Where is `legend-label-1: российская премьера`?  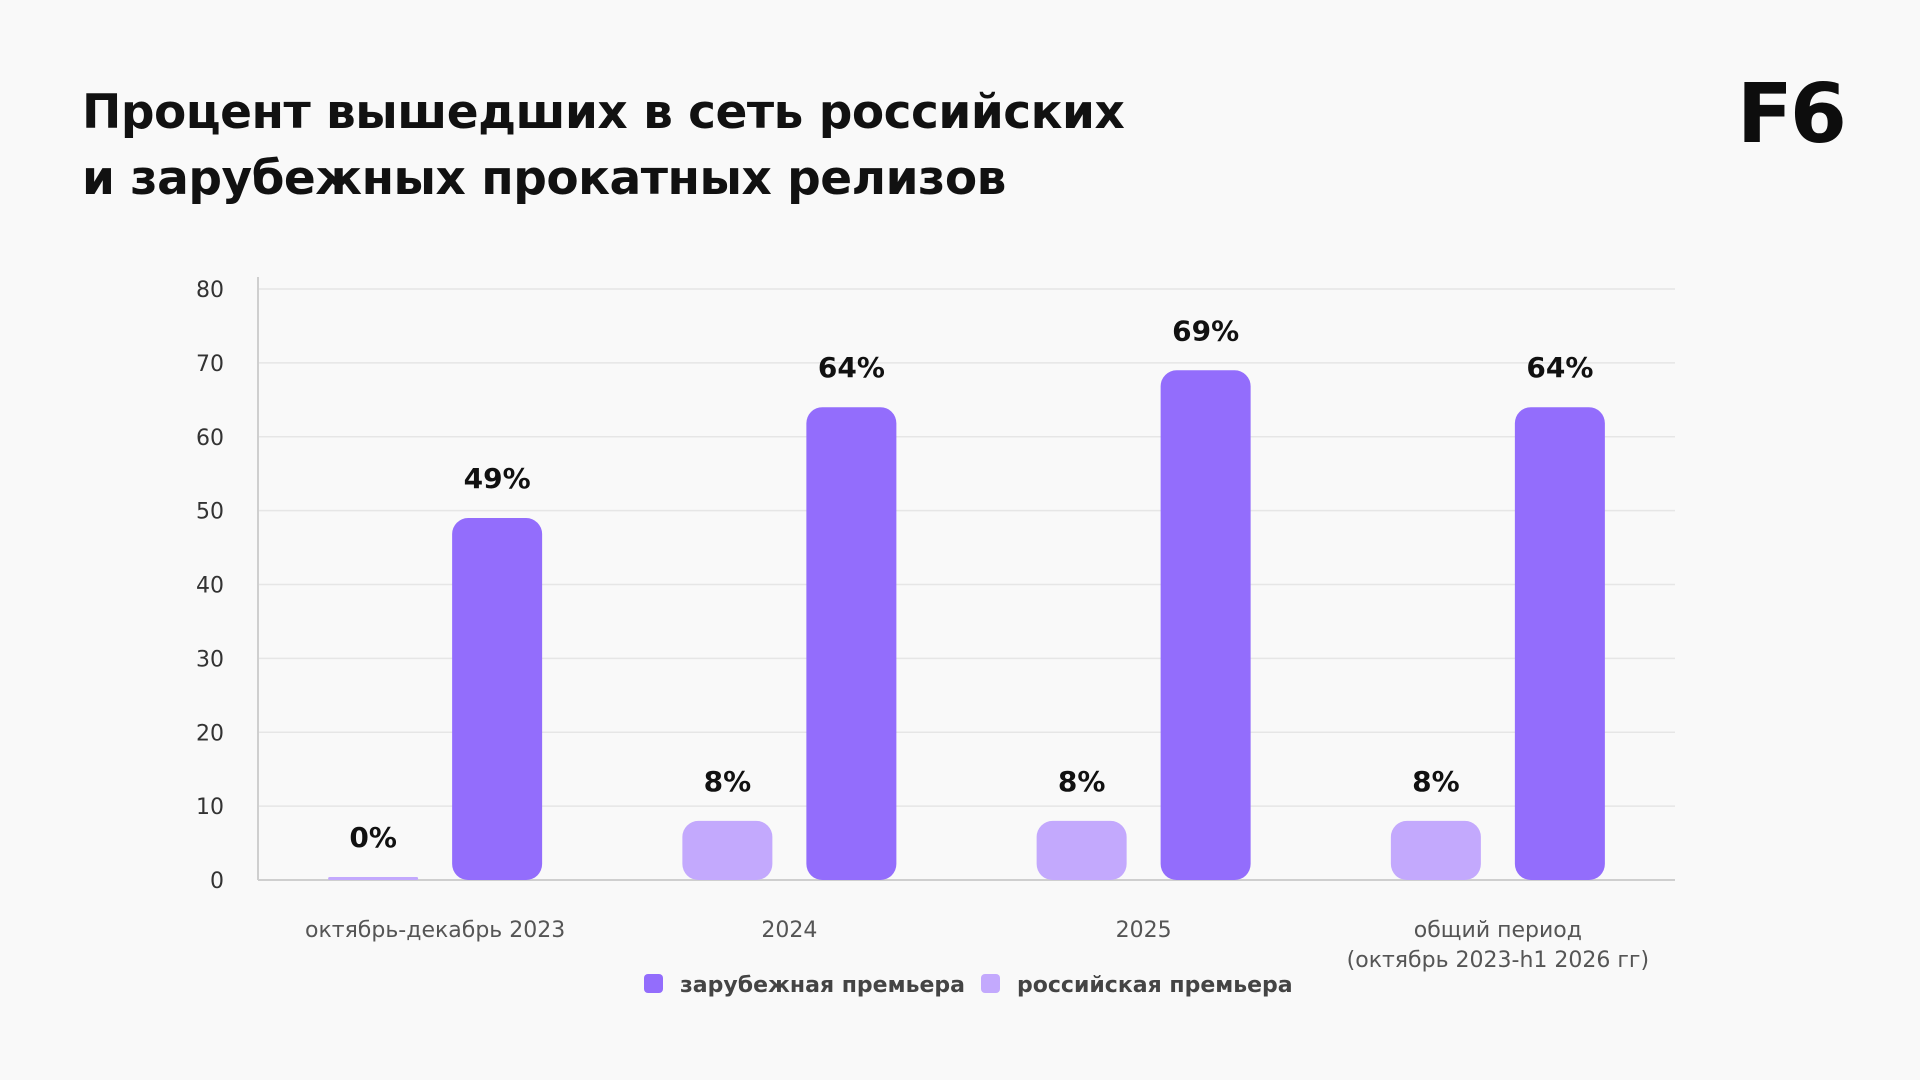
legend-label-1: российская премьера is located at coordinates (1155, 985).